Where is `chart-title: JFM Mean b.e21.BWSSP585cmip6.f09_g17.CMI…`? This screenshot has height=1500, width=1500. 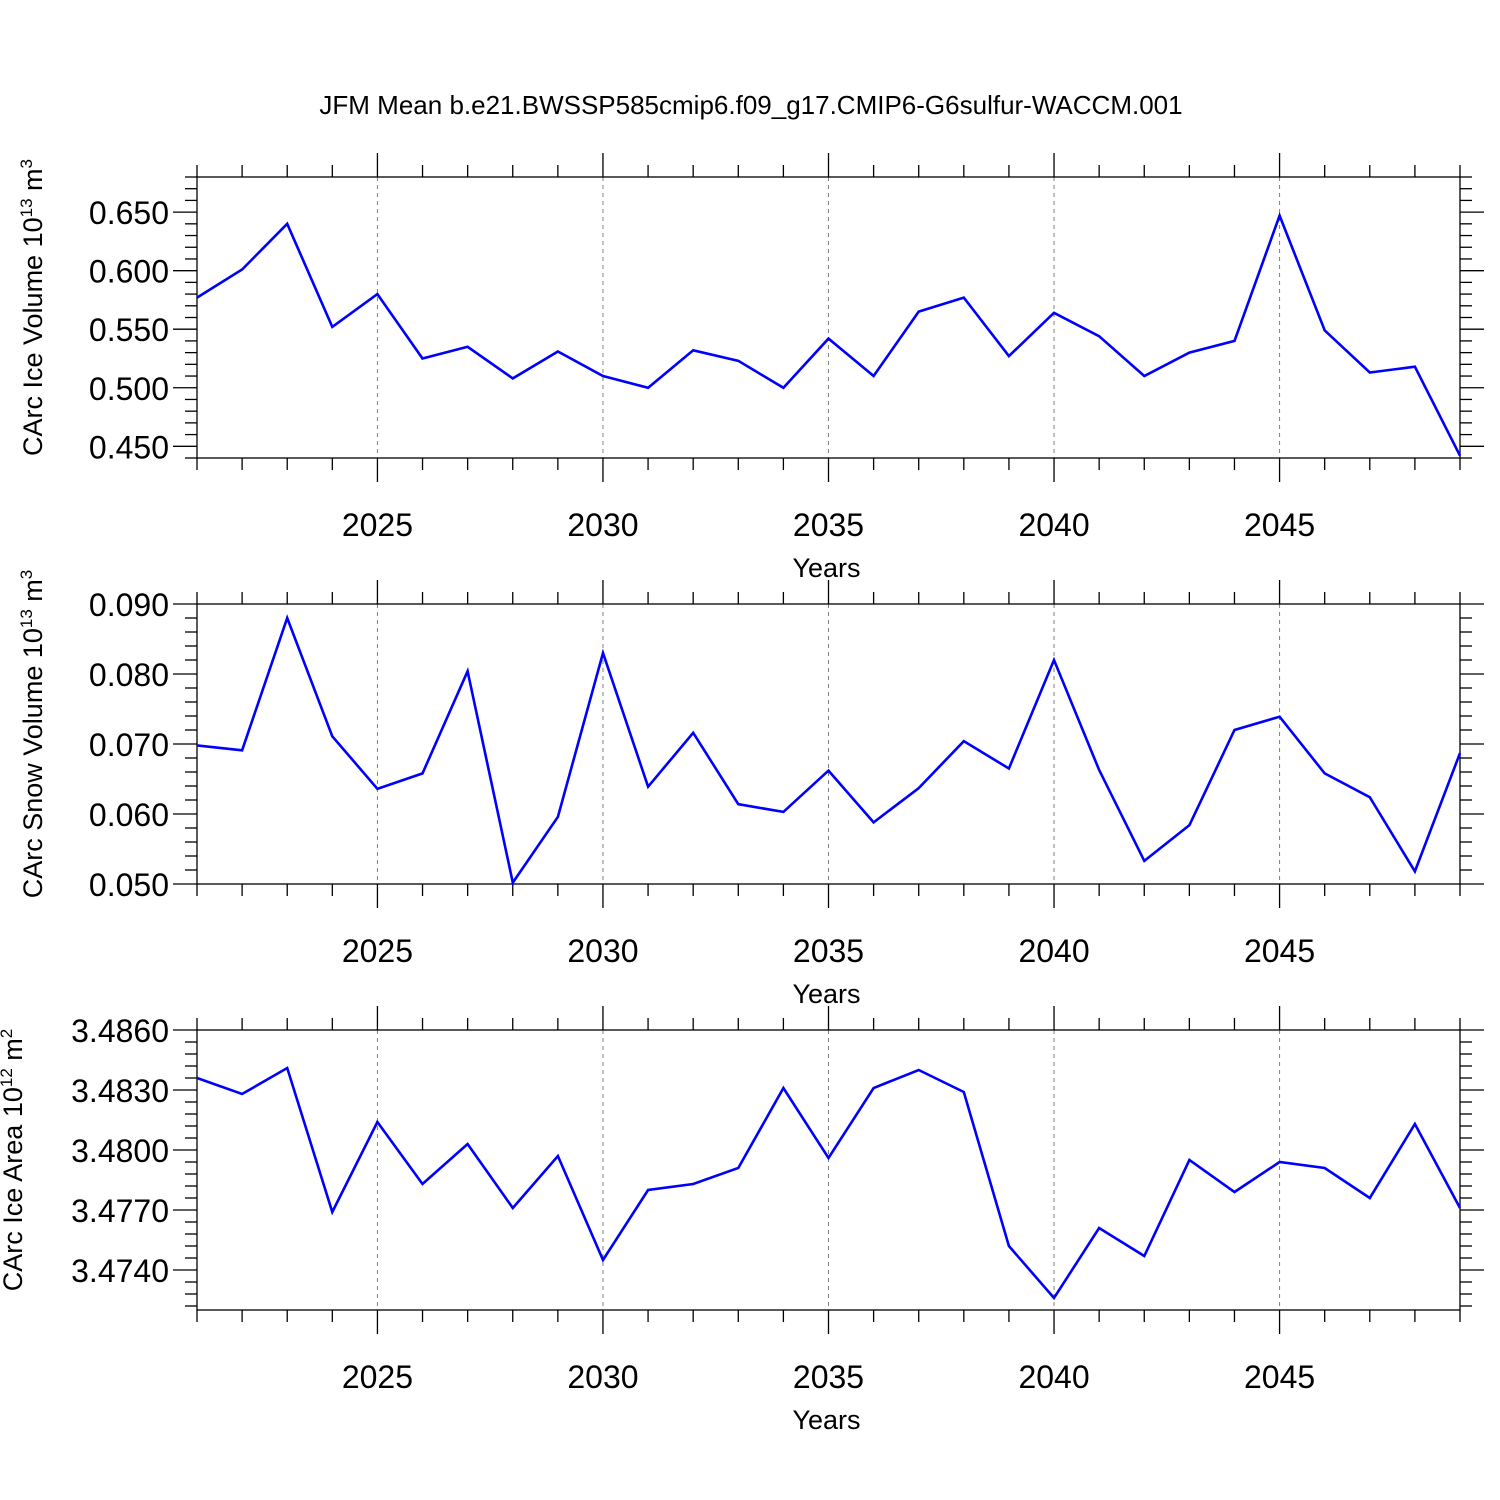 chart-title: JFM Mean b.e21.BWSSP585cmip6.f09_g17.CMI… is located at coordinates (750, 105).